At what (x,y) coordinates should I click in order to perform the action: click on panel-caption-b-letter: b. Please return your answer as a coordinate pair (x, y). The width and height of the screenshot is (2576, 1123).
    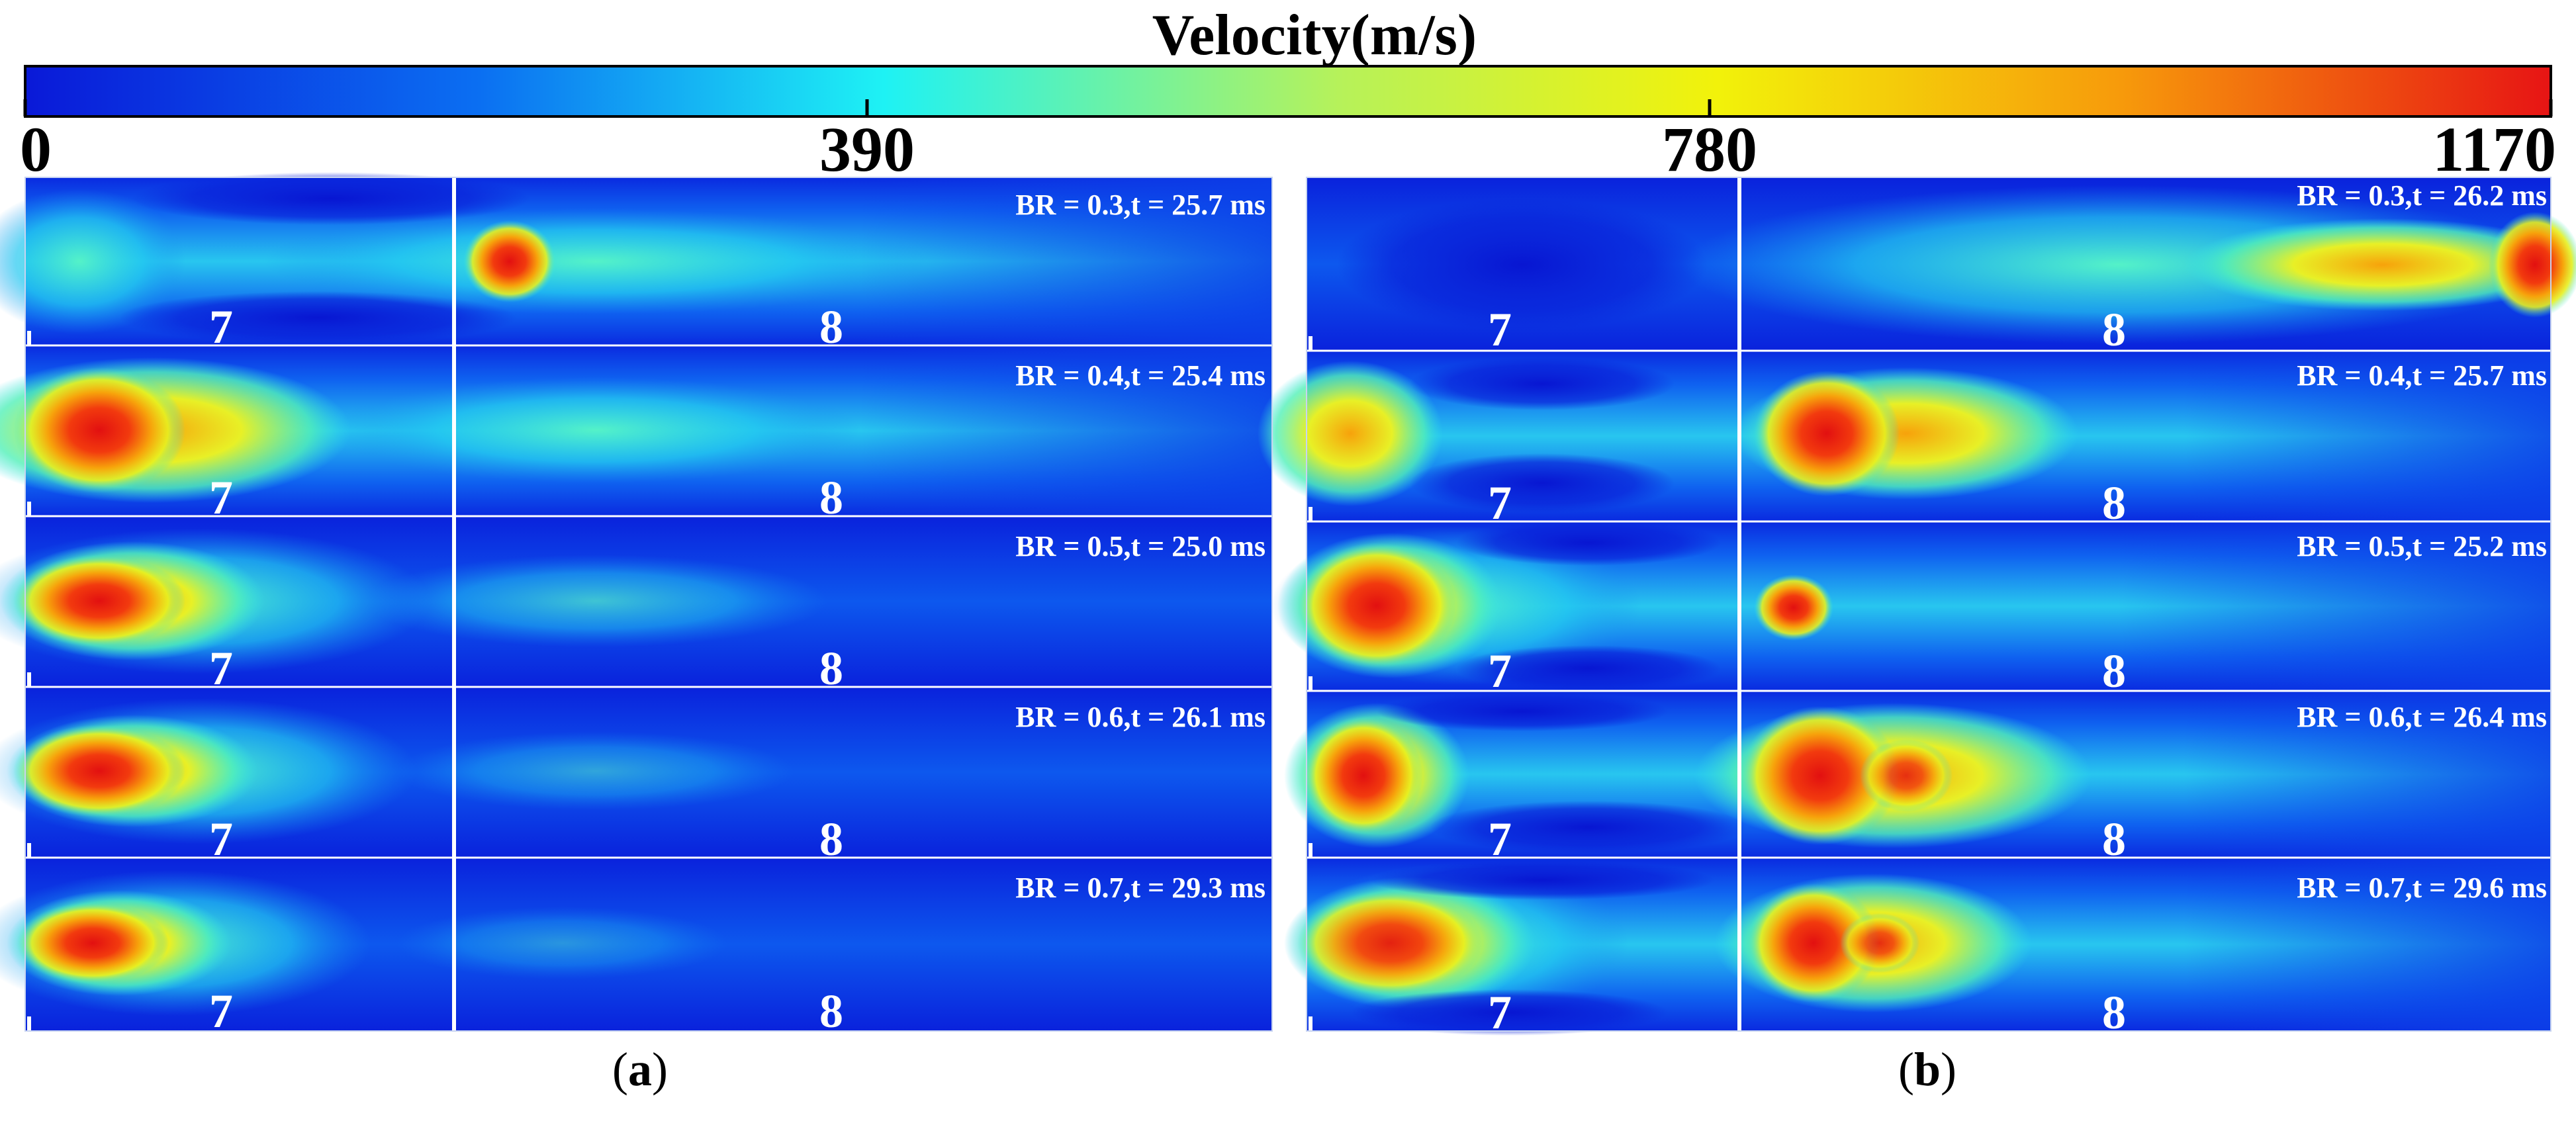
    Looking at the image, I should click on (1927, 1069).